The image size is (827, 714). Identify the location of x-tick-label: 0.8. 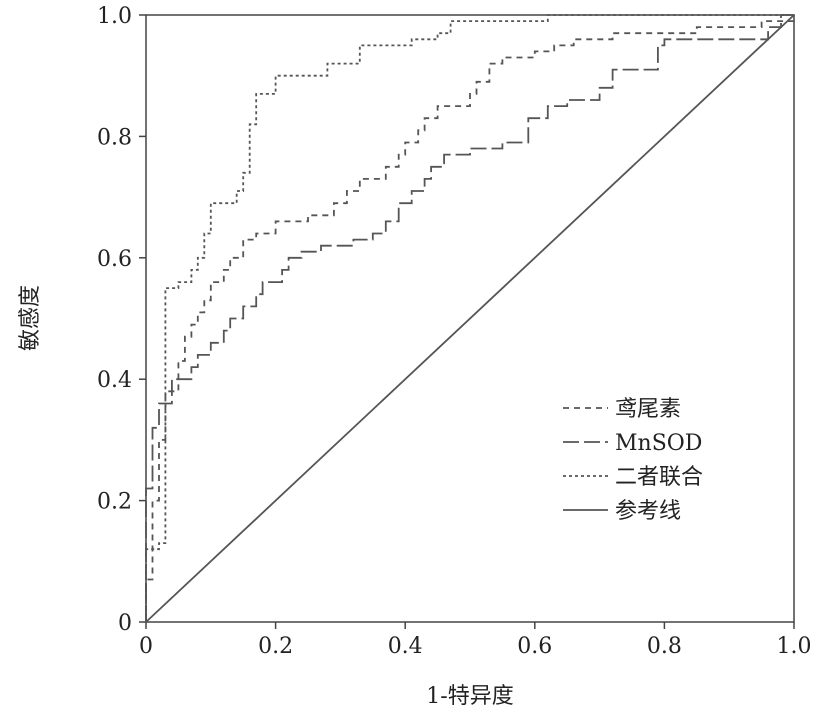
(664, 646).